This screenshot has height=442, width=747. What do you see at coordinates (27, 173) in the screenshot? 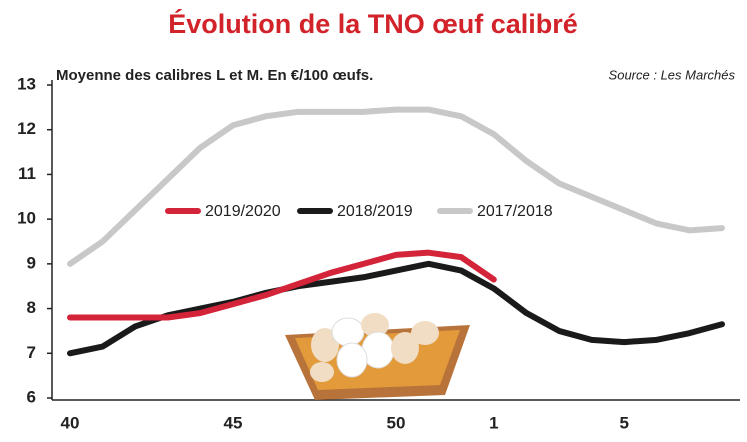
I see `y-tick-label: 11` at bounding box center [27, 173].